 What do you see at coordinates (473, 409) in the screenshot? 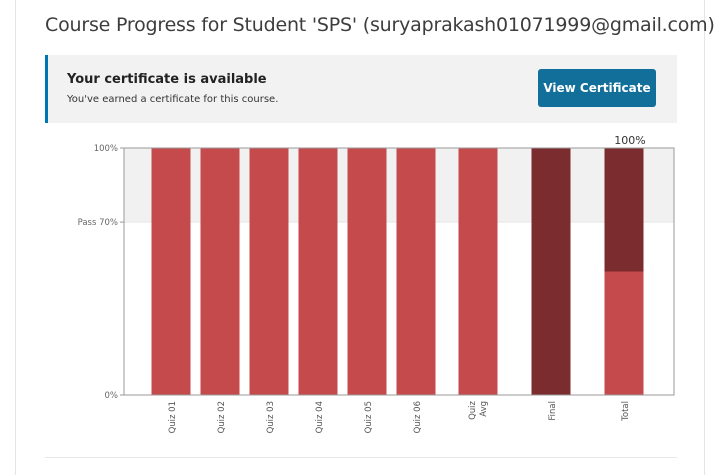
I see `x-tick-label: Quiz` at bounding box center [473, 409].